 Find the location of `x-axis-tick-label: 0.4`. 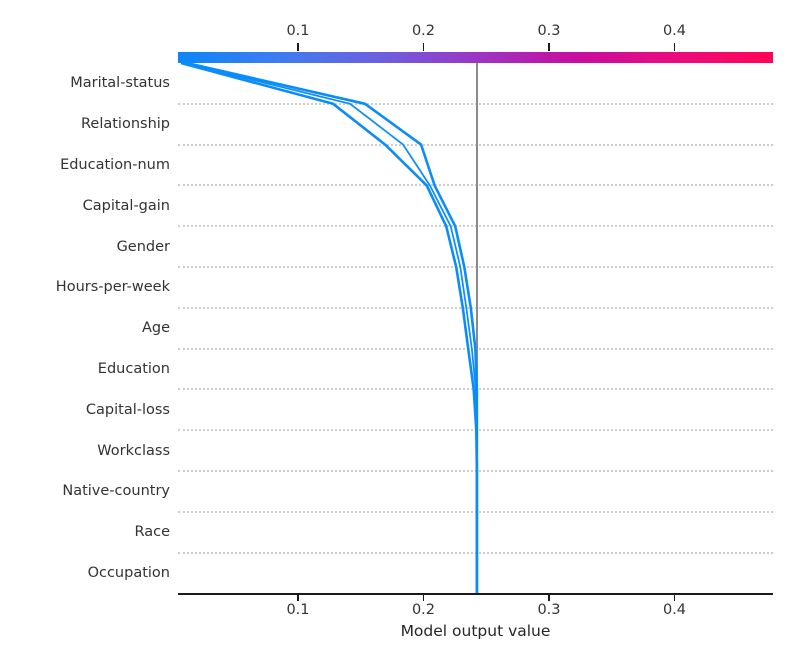

x-axis-tick-label: 0.4 is located at coordinates (674, 610).